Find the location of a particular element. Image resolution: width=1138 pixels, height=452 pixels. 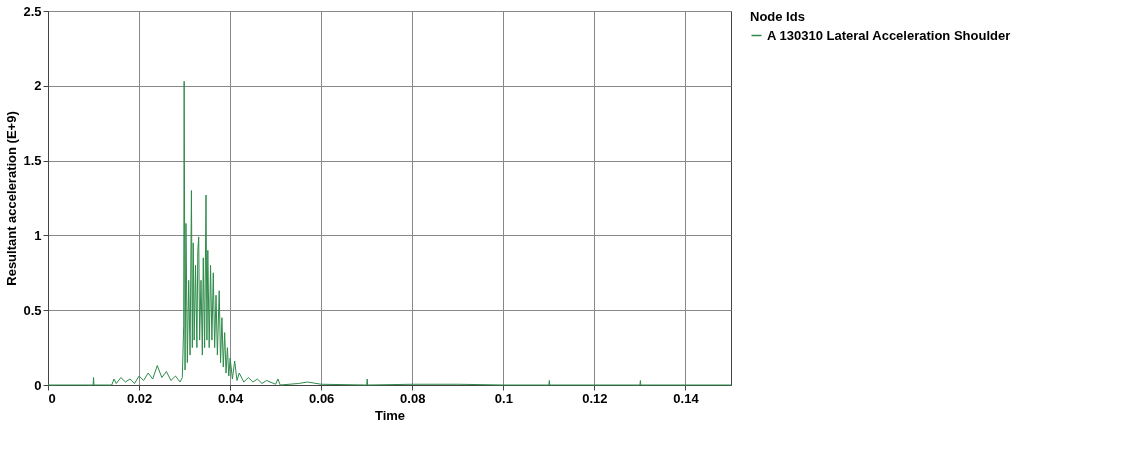

legend-title: Node Ids is located at coordinates (777, 16).